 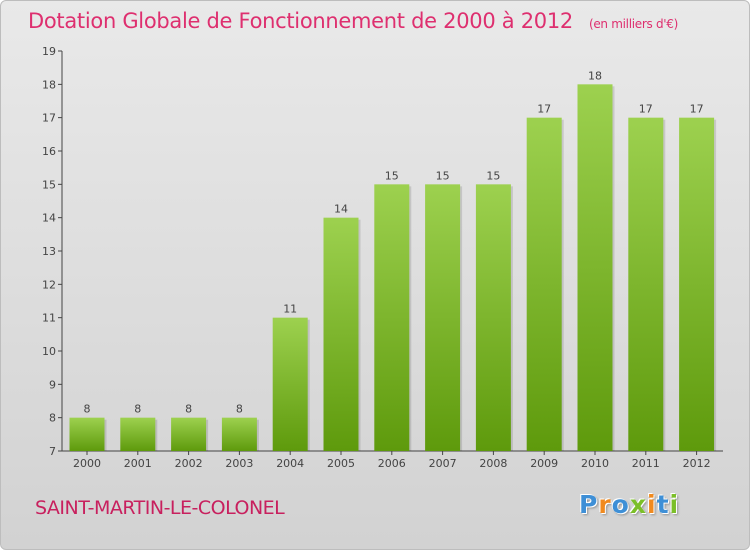 What do you see at coordinates (646, 463) in the screenshot?
I see `x-tick-label: 2011` at bounding box center [646, 463].